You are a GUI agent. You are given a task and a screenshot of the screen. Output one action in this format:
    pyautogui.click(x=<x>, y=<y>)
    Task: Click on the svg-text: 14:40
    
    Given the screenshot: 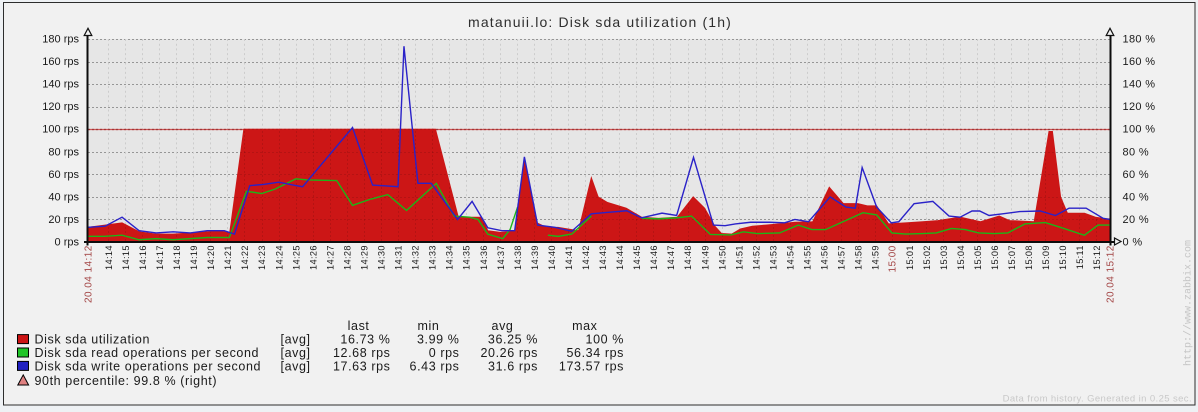 What is the action you would take?
    pyautogui.click(x=552, y=257)
    